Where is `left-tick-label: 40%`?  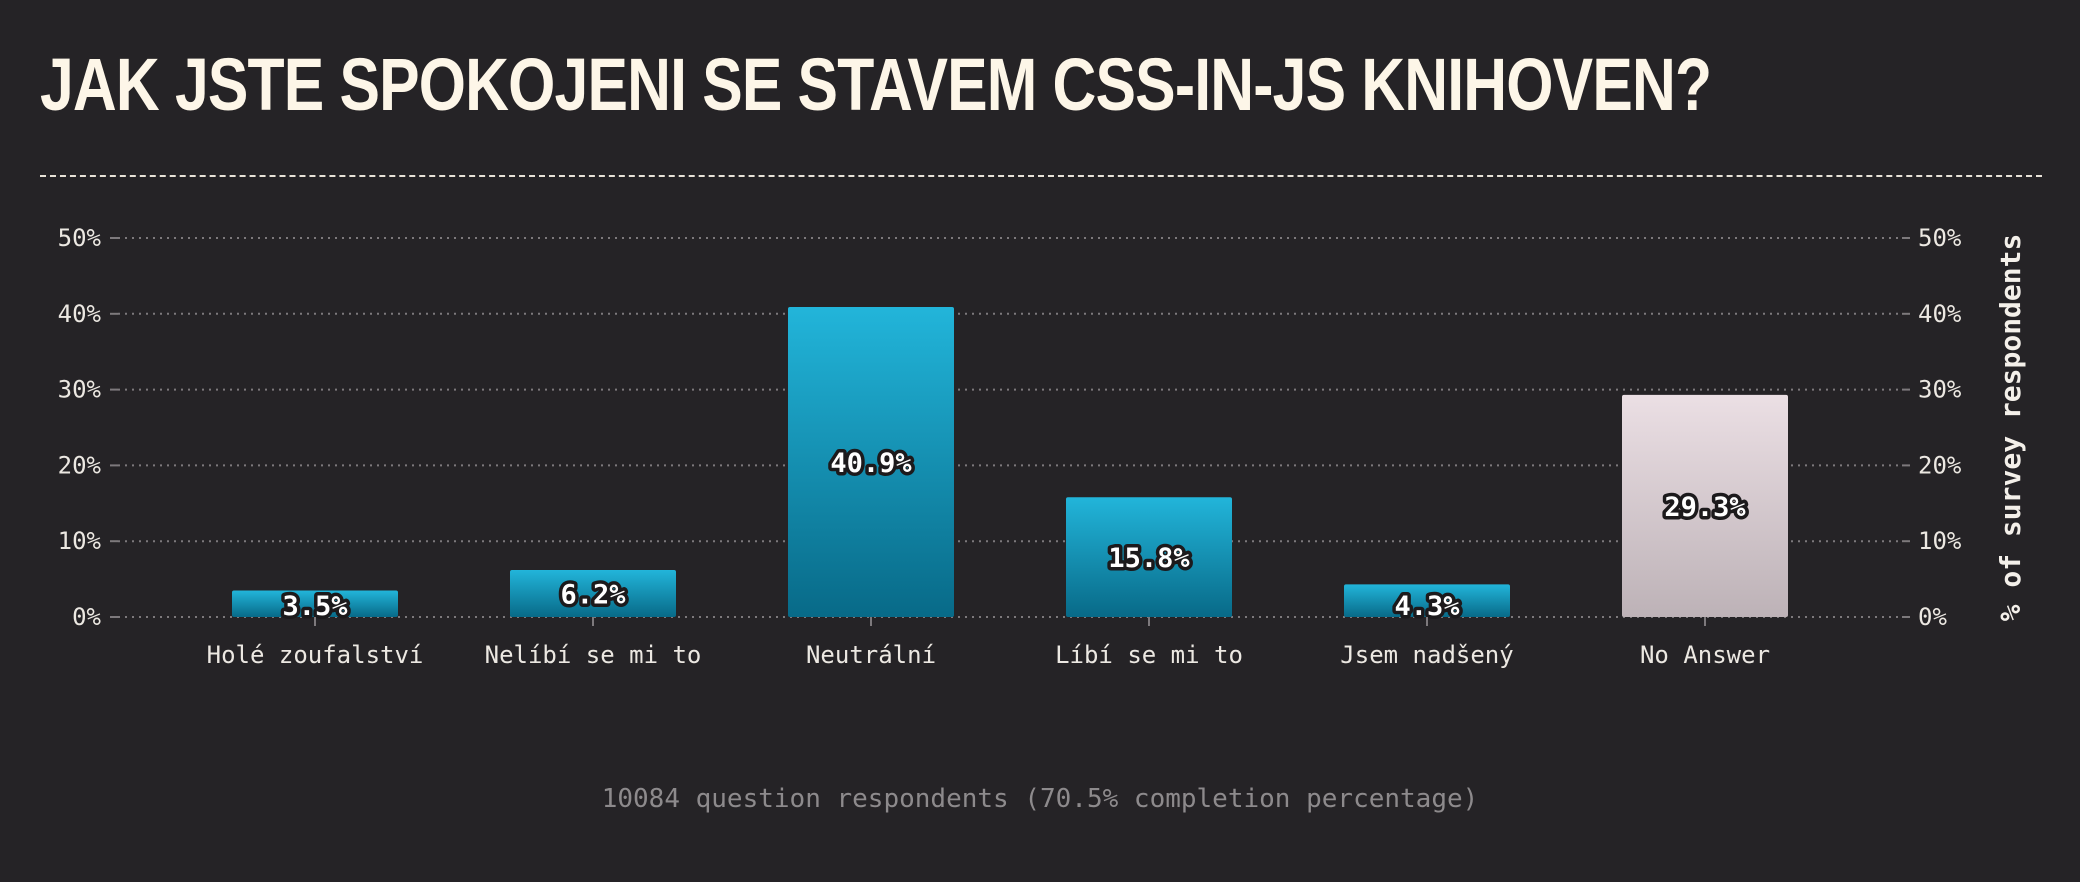 left-tick-label: 40% is located at coordinates (80, 314).